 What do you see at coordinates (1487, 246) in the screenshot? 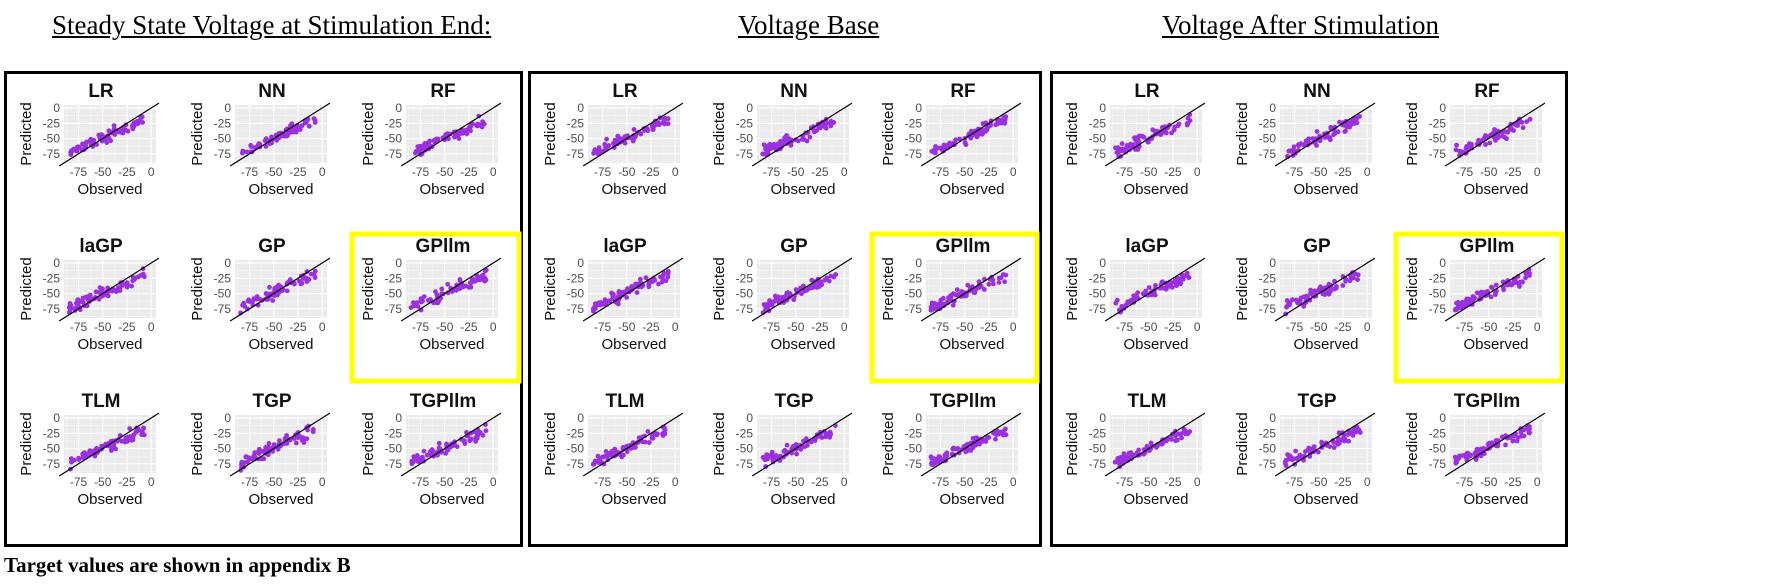
I see `panel-title: GPllm` at bounding box center [1487, 246].